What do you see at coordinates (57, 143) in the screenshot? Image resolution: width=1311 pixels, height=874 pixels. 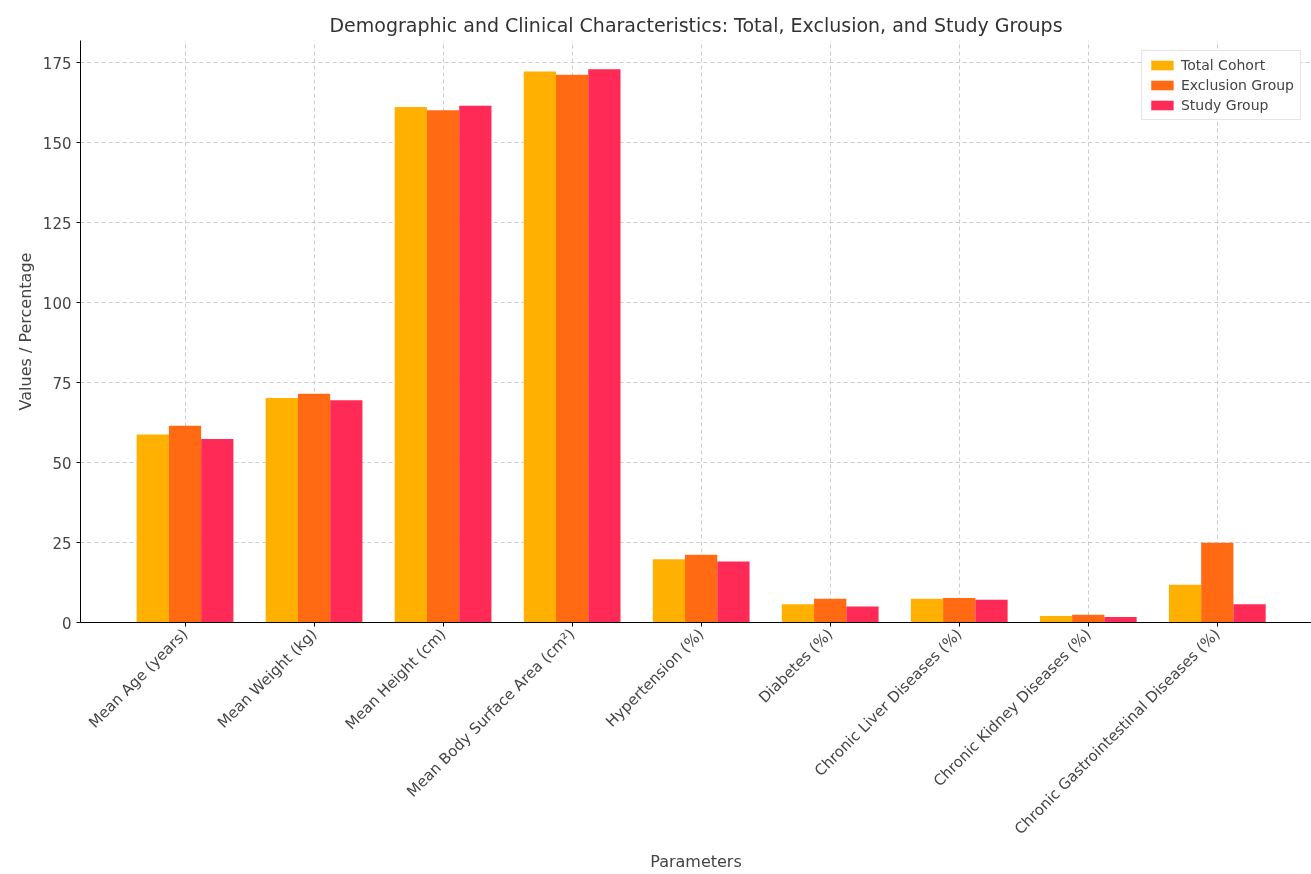 I see `y-tick-label: 150` at bounding box center [57, 143].